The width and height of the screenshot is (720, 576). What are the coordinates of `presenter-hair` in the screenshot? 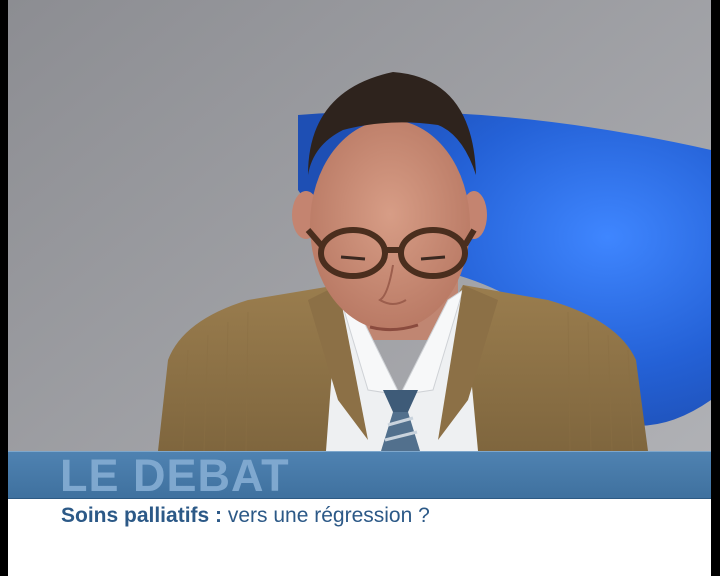 It's located at (392, 123).